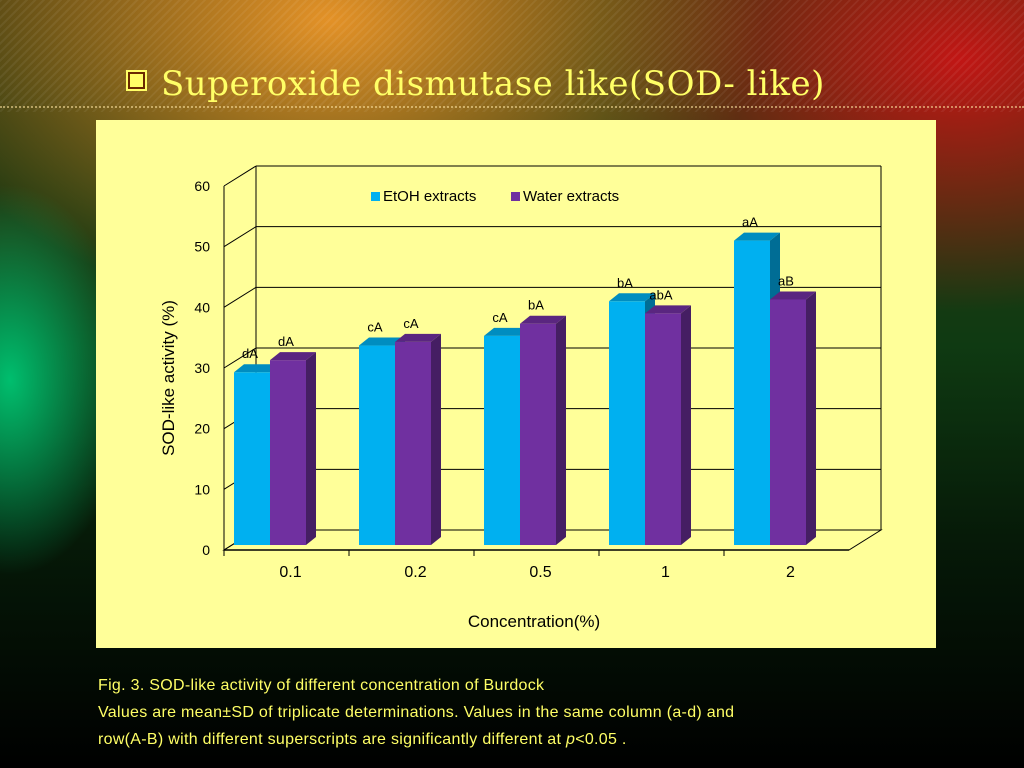 This screenshot has width=1024, height=768. Describe the element at coordinates (786, 280) in the screenshot. I see `data-label: aB` at that location.